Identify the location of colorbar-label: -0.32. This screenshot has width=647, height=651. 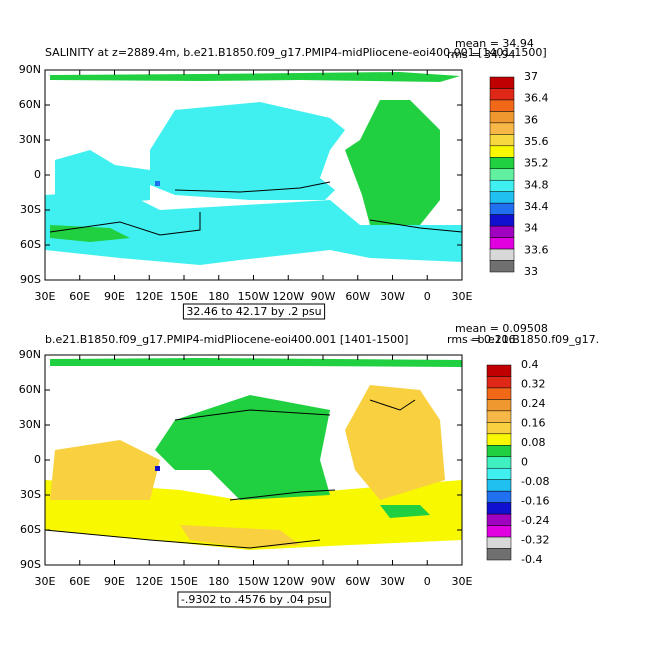
(535, 540).